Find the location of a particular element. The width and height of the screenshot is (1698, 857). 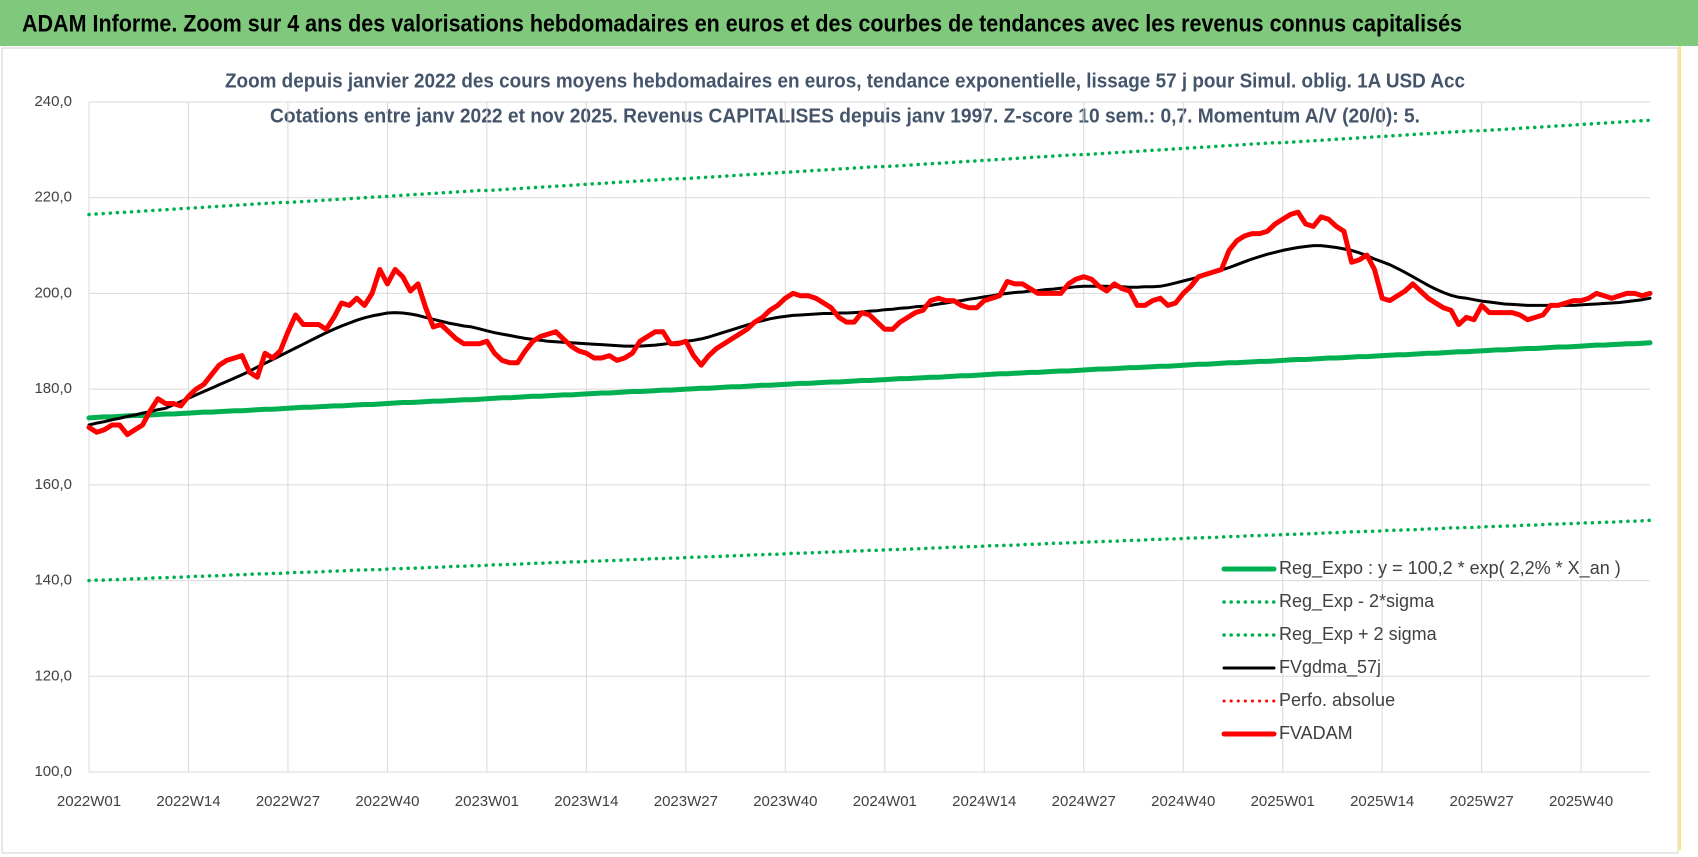

x-tick-label: 2024W14 is located at coordinates (984, 801).